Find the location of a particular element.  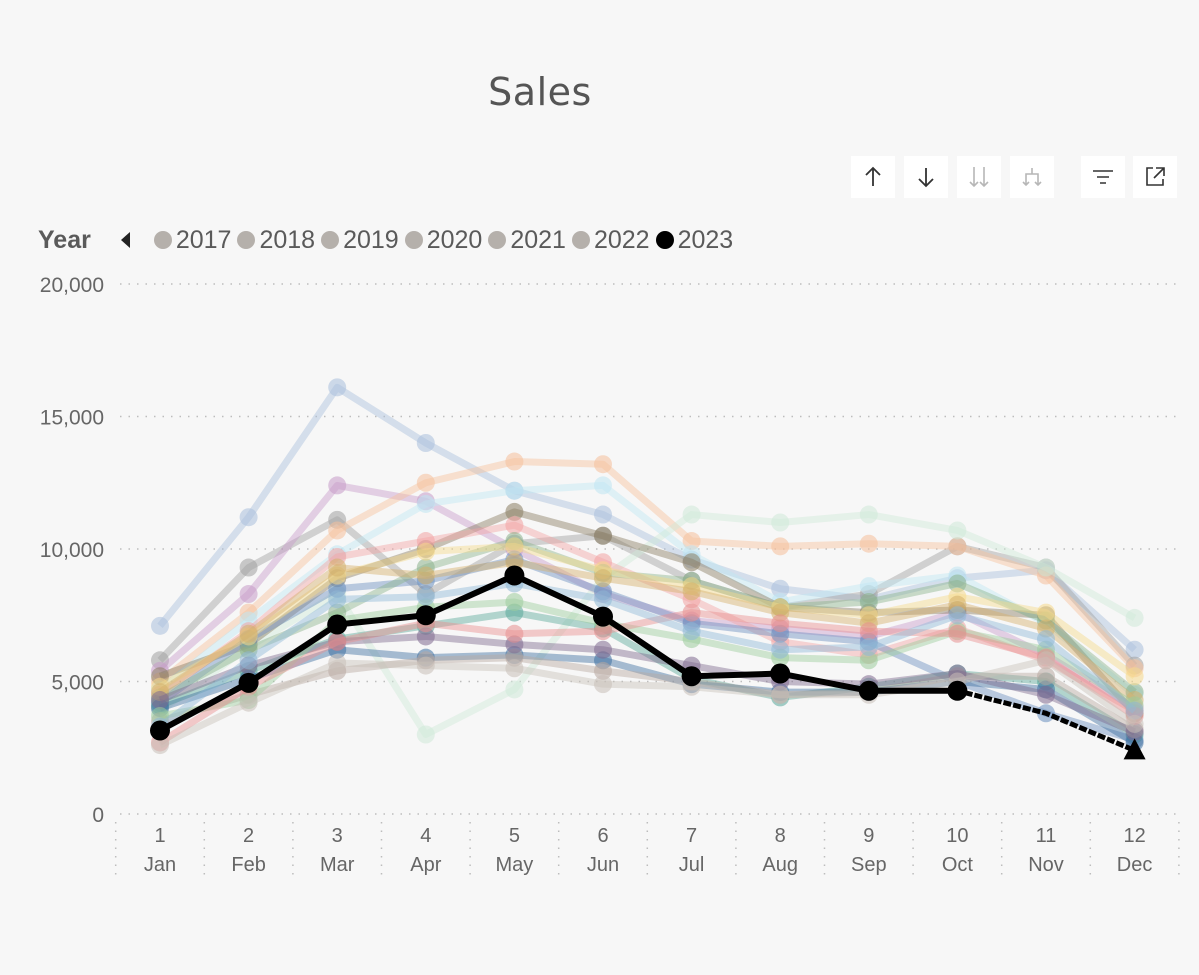

forecast-end-marker is located at coordinates (1134, 749).